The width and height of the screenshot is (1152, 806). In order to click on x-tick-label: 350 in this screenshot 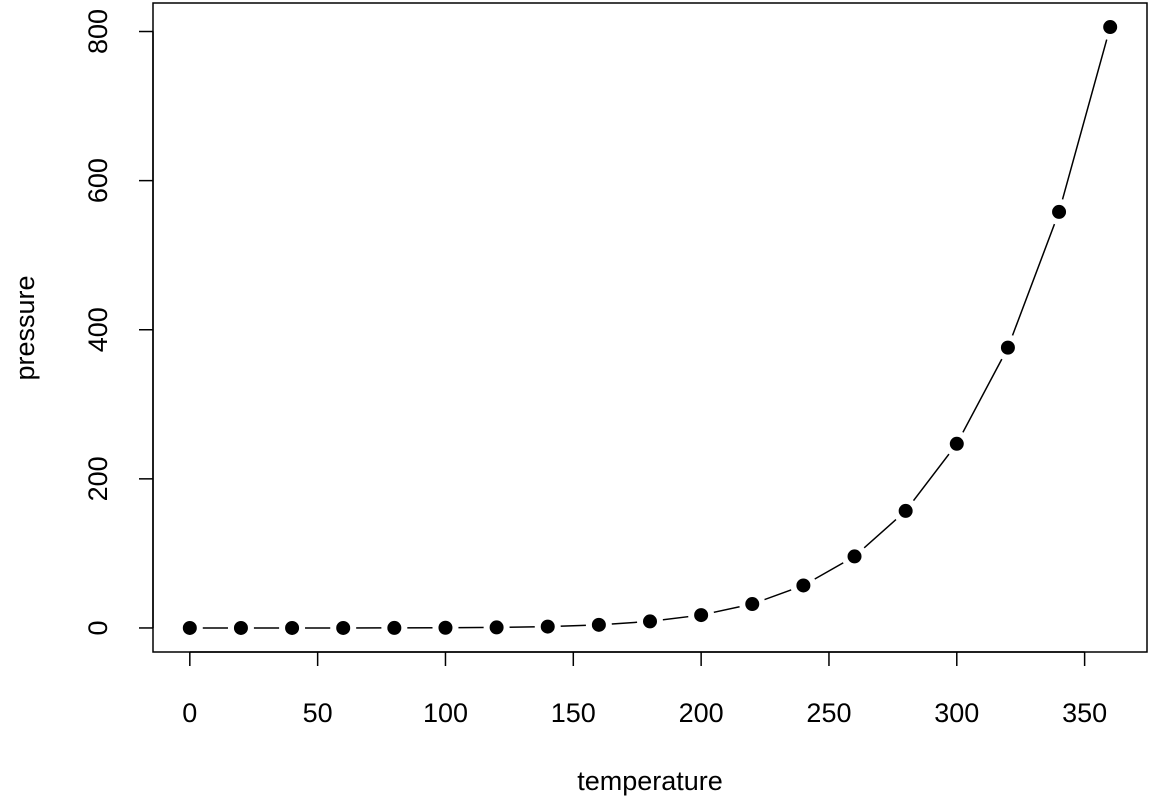, I will do `click(1084, 713)`.